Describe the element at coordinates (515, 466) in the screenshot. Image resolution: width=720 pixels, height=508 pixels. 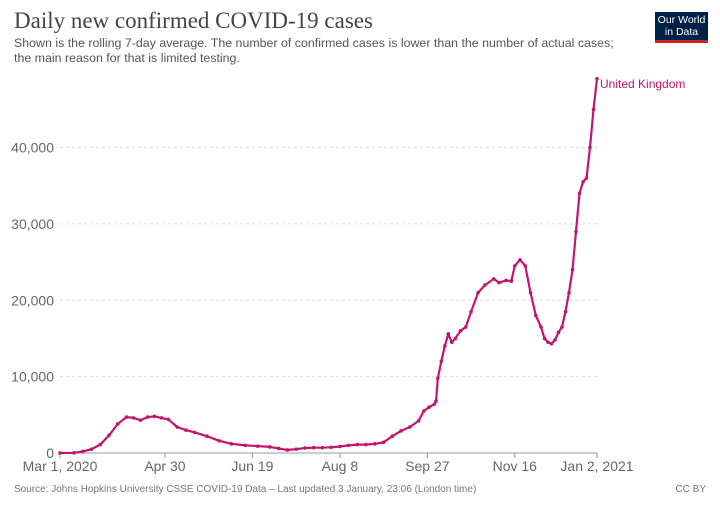
I see `x-tick-label: Nov 16` at that location.